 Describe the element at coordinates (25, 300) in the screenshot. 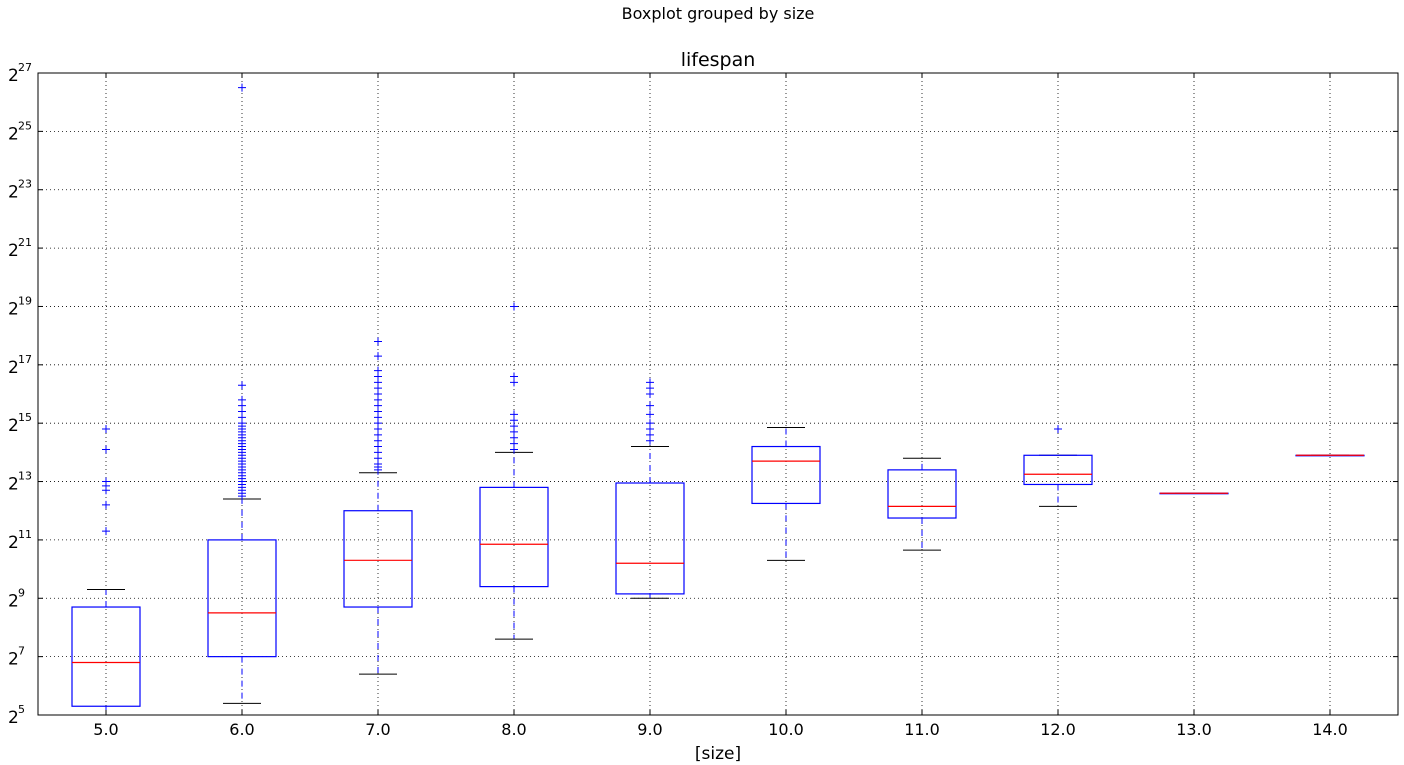

I see `y-tick-label-exponent: 19` at that location.